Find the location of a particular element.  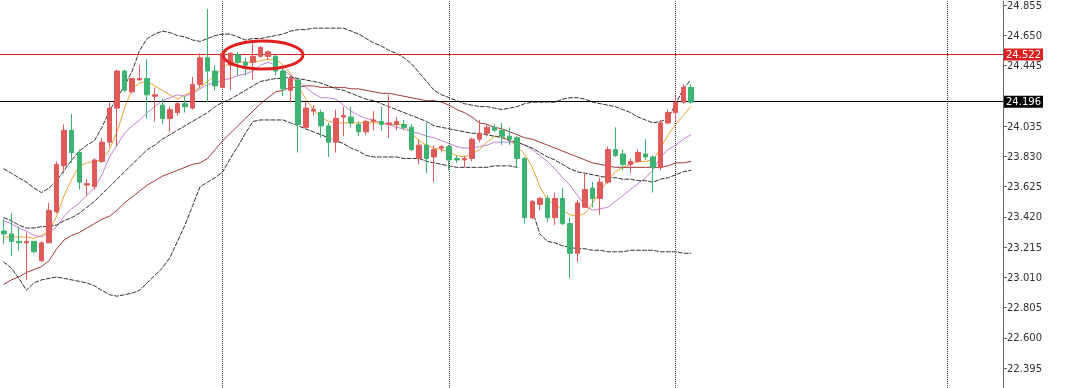

y-tick-label: 24.445 is located at coordinates (1024, 66).